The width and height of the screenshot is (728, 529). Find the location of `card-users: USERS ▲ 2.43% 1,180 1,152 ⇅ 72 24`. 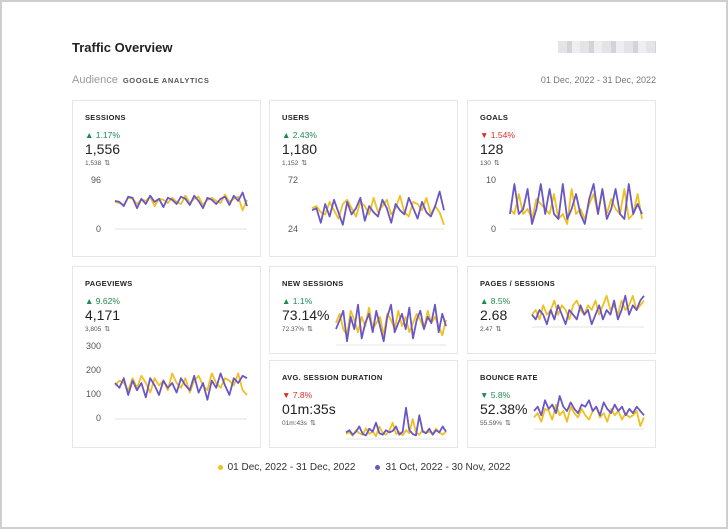

card-users: USERS ▲ 2.43% 1,180 1,152 ⇅ 72 24 is located at coordinates (363, 178).